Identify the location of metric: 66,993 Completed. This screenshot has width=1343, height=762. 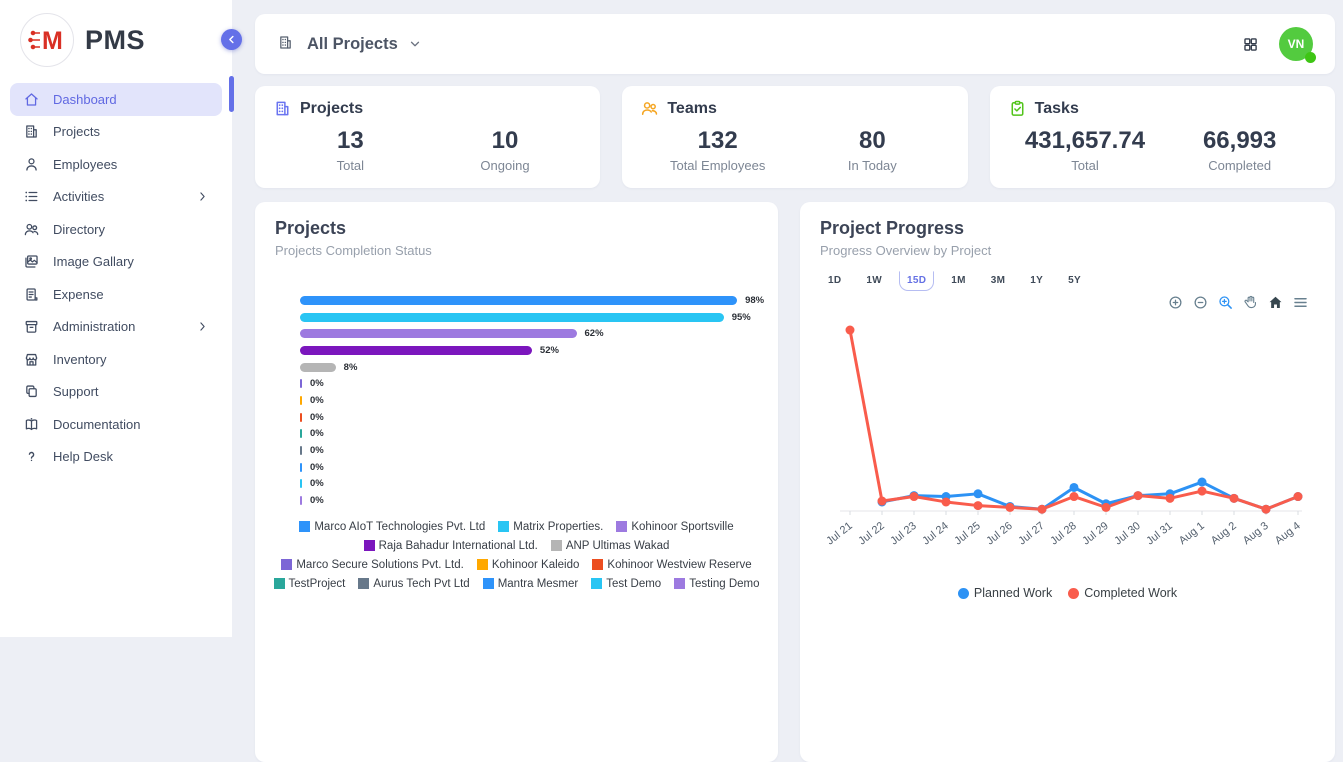
(1239, 150).